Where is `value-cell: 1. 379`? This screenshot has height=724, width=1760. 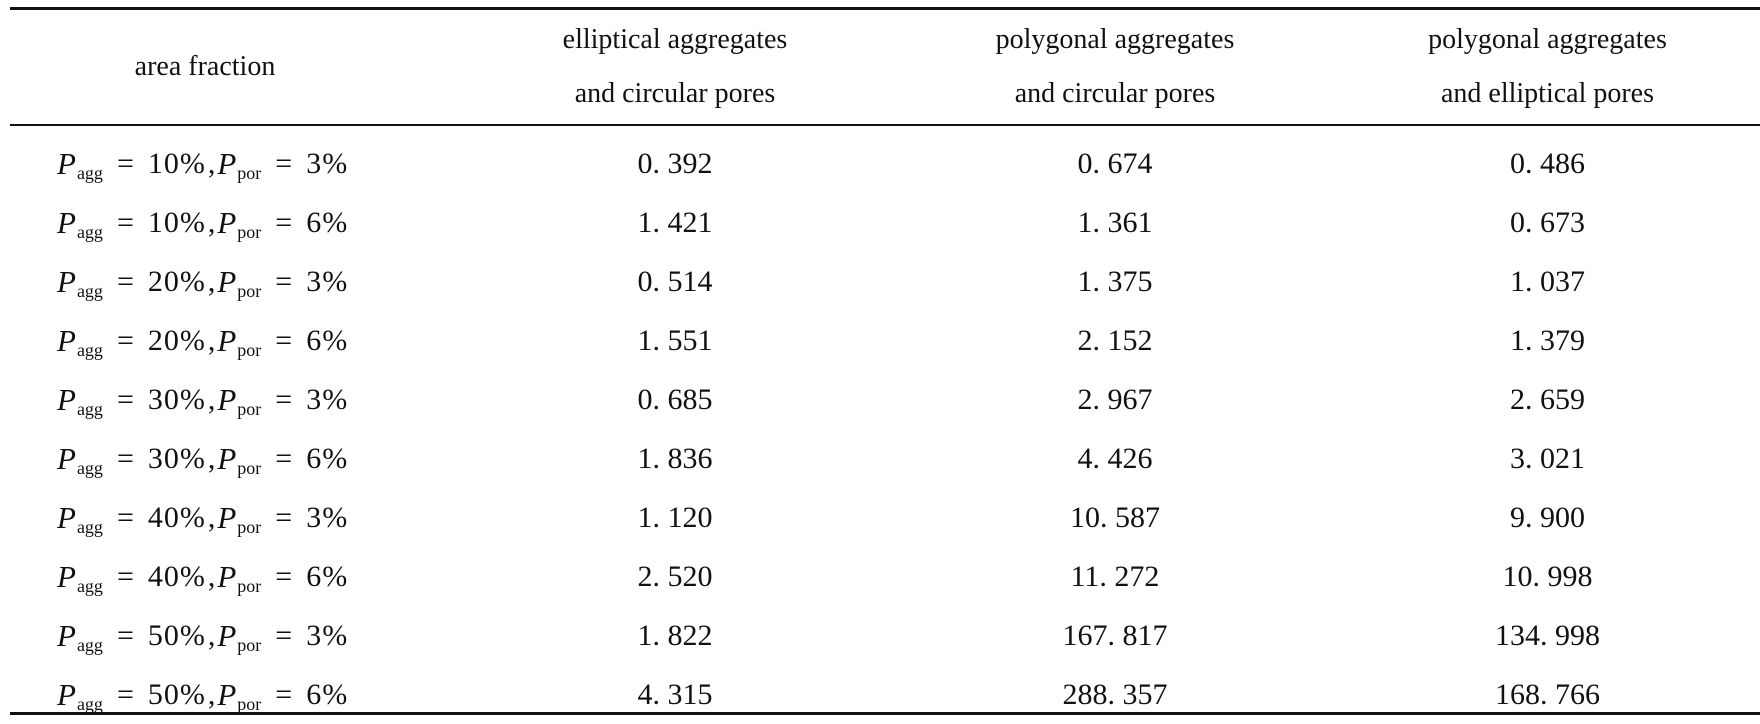
value-cell: 1. 379 is located at coordinates (1547, 340).